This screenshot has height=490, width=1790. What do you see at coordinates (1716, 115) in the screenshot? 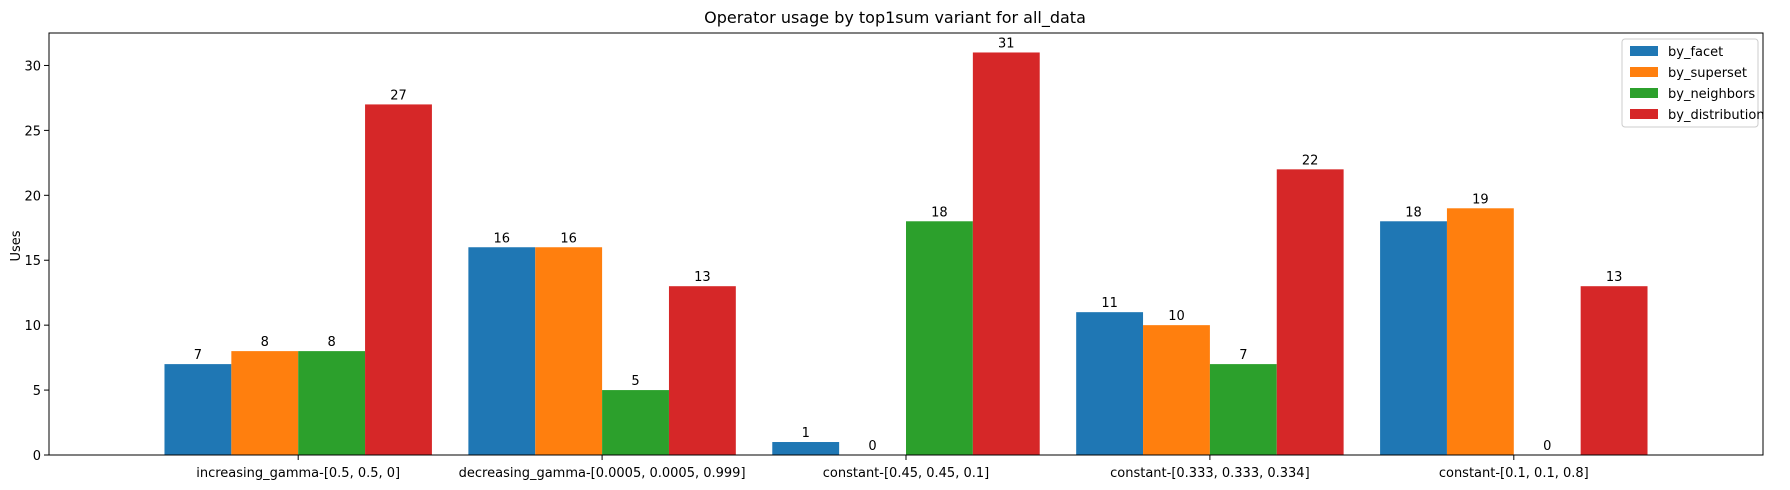
I see `legend-label-by_distribution: by_distribution` at bounding box center [1716, 115].